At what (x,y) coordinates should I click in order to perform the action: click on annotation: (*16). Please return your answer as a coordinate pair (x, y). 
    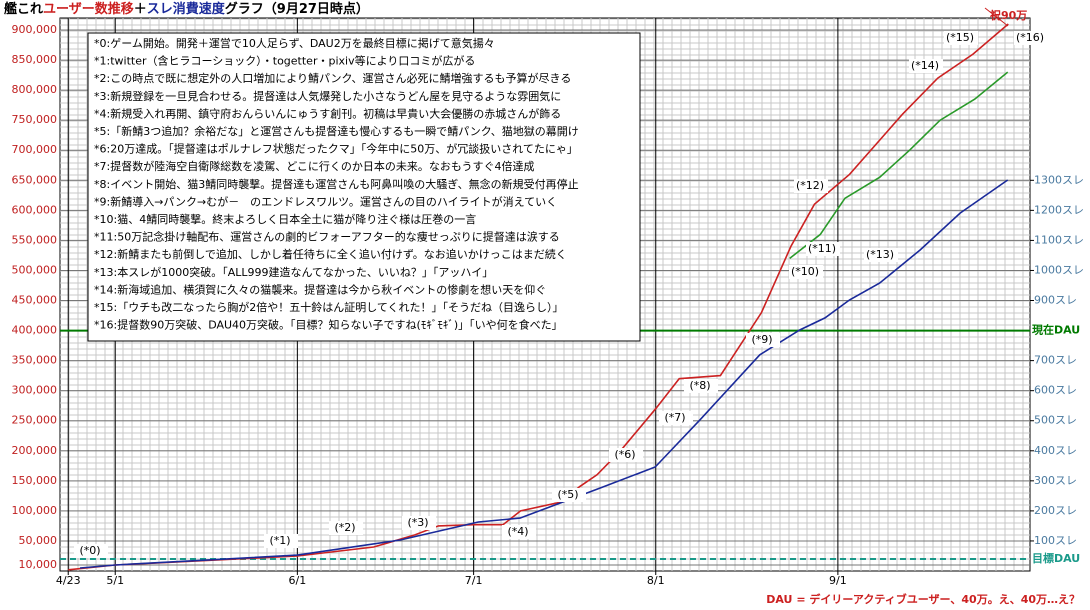
    Looking at the image, I should click on (1030, 37).